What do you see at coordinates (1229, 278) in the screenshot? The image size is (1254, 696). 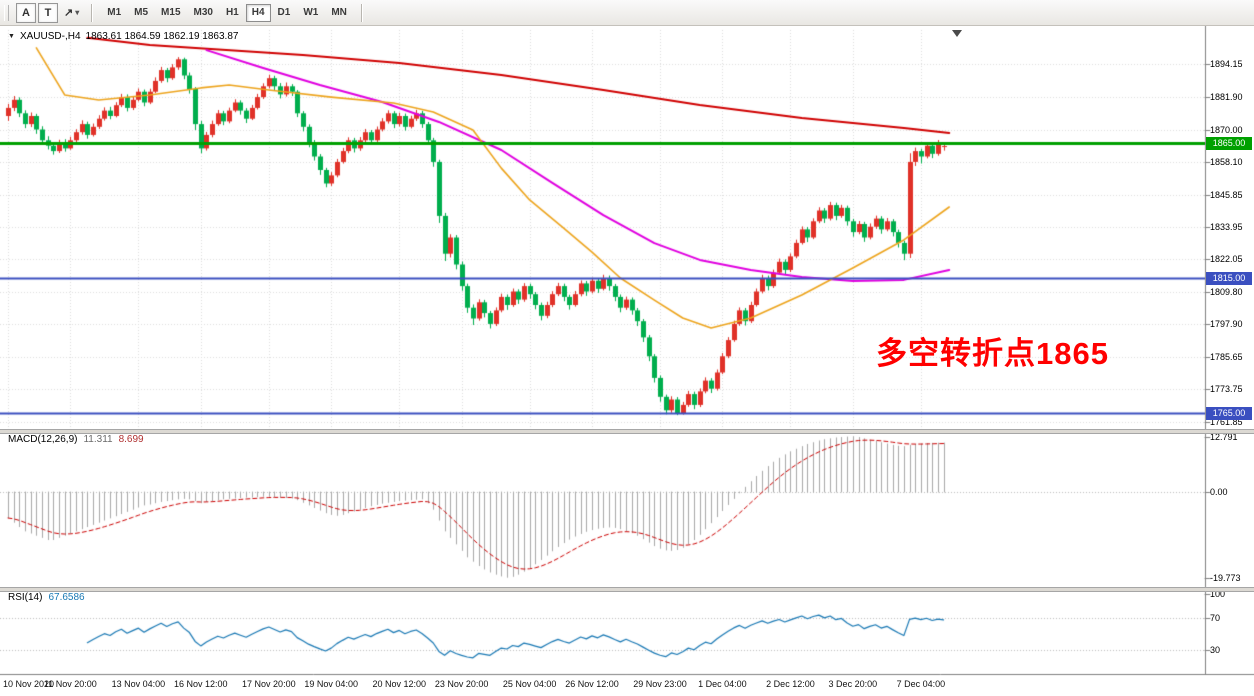 I see `price-tag-1815-00: 1815.00` at bounding box center [1229, 278].